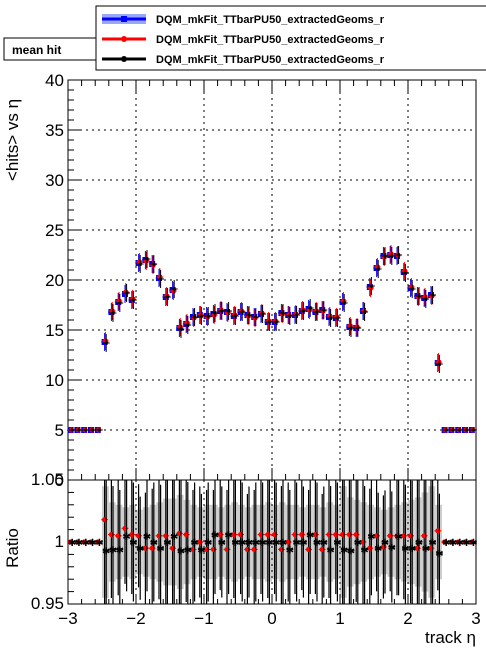 The height and width of the screenshot is (651, 486). Describe the element at coordinates (36, 50) in the screenshot. I see `chart-title: mean hit` at that location.